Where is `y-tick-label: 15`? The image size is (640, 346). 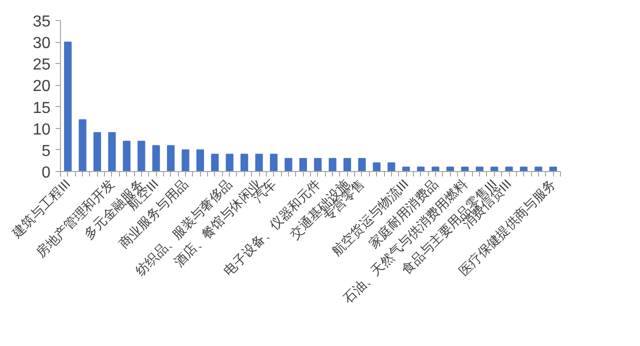
y-tick-label: 15 is located at coordinates (41, 108).